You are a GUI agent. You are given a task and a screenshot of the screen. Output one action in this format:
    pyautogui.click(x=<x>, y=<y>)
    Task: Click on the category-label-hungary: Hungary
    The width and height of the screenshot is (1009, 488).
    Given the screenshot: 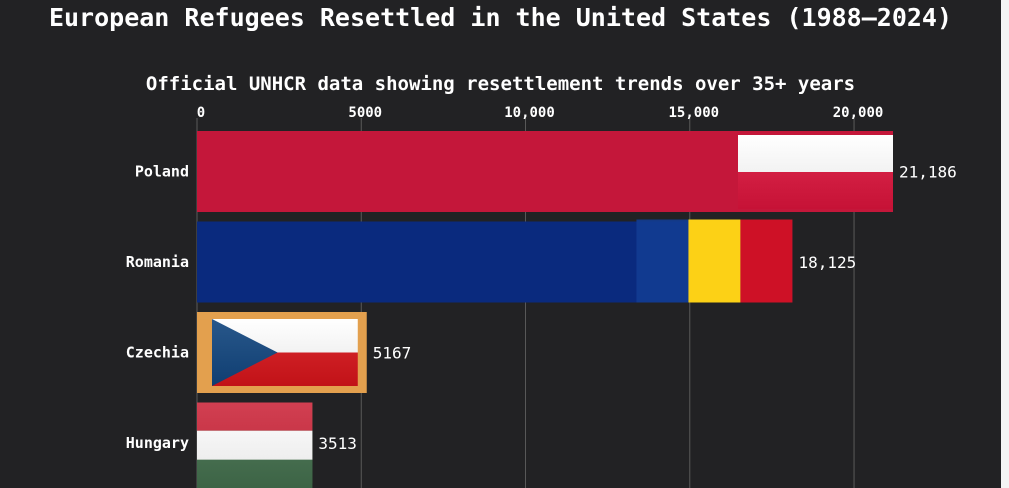 What is the action you would take?
    pyautogui.click(x=157, y=443)
    